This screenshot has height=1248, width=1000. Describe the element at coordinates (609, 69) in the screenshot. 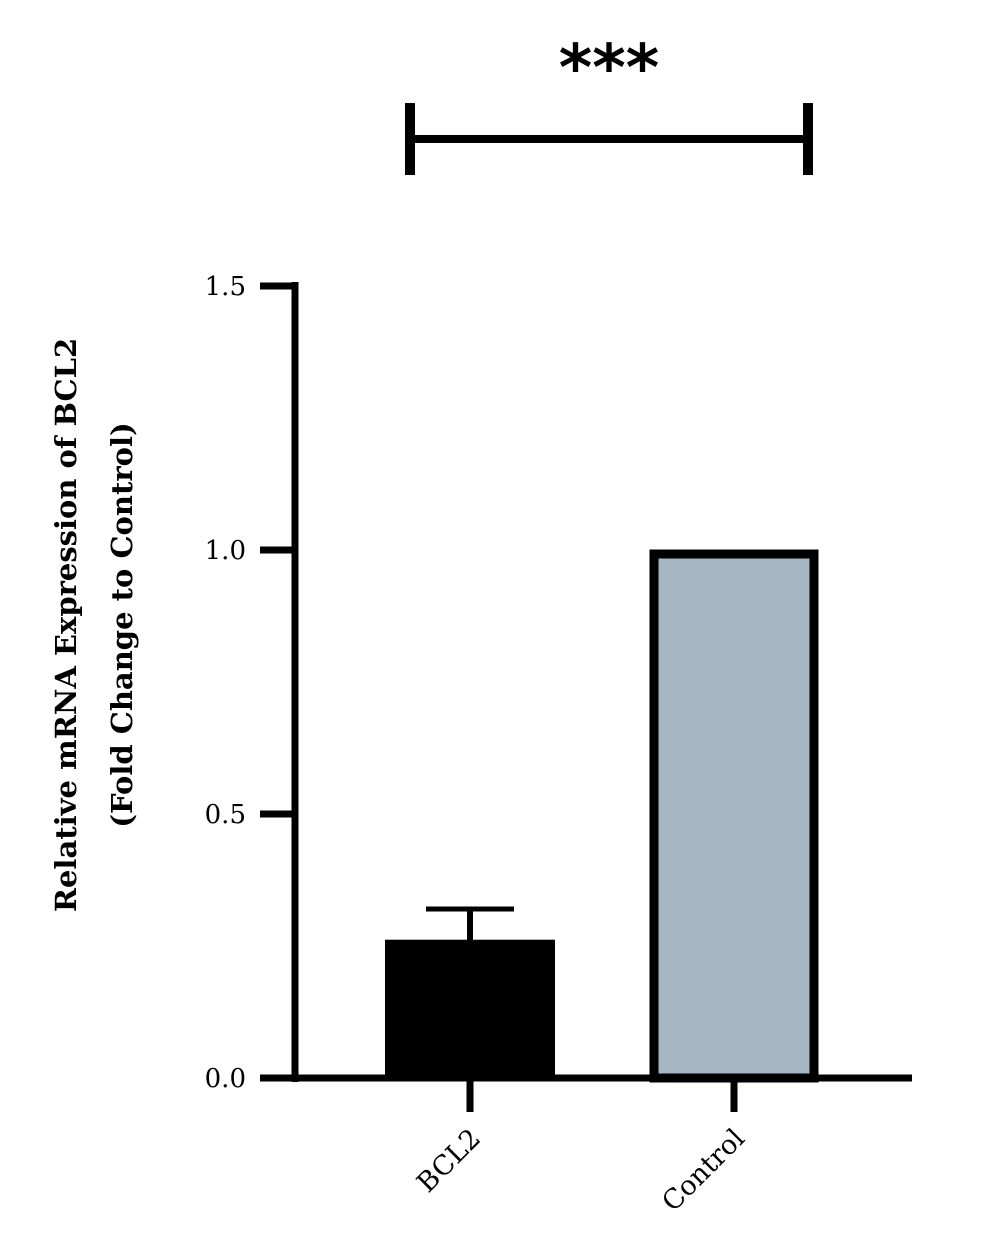

I see `significance-label: ***` at that location.